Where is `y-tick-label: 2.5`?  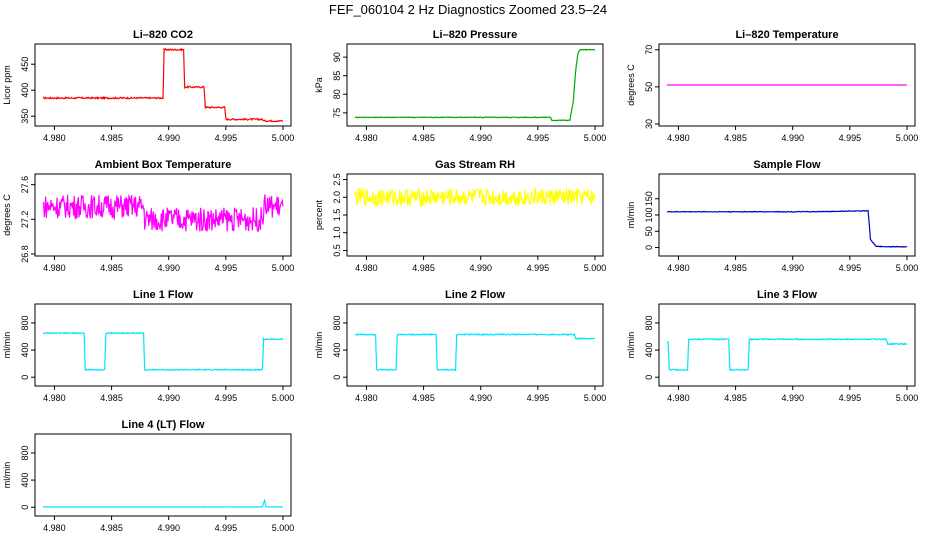 y-tick-label: 2.5 is located at coordinates (337, 179).